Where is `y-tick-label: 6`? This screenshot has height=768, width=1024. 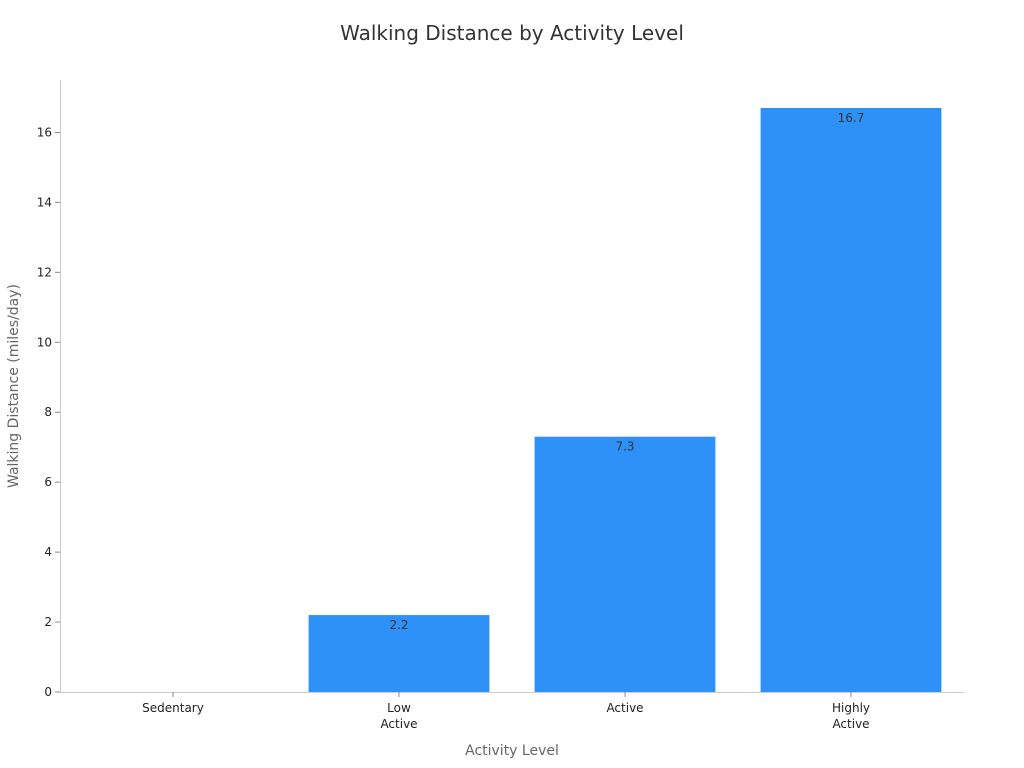 y-tick-label: 6 is located at coordinates (48, 482).